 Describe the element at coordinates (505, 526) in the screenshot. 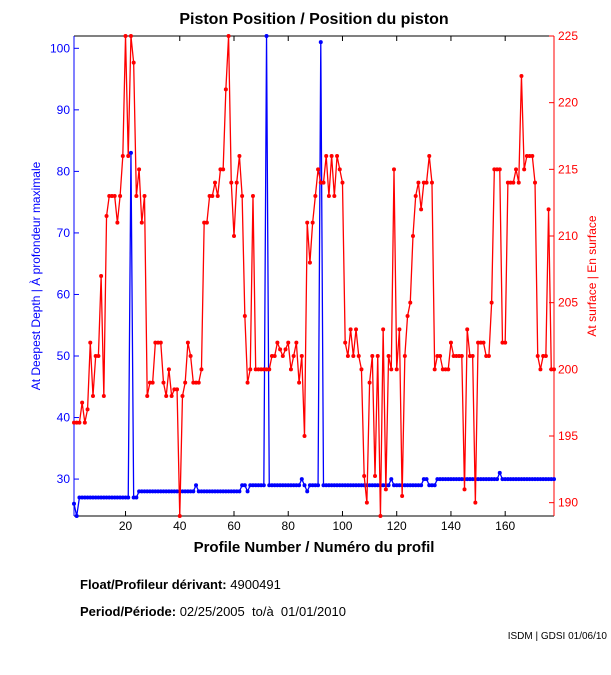

I see `x-tick-label: 160` at that location.